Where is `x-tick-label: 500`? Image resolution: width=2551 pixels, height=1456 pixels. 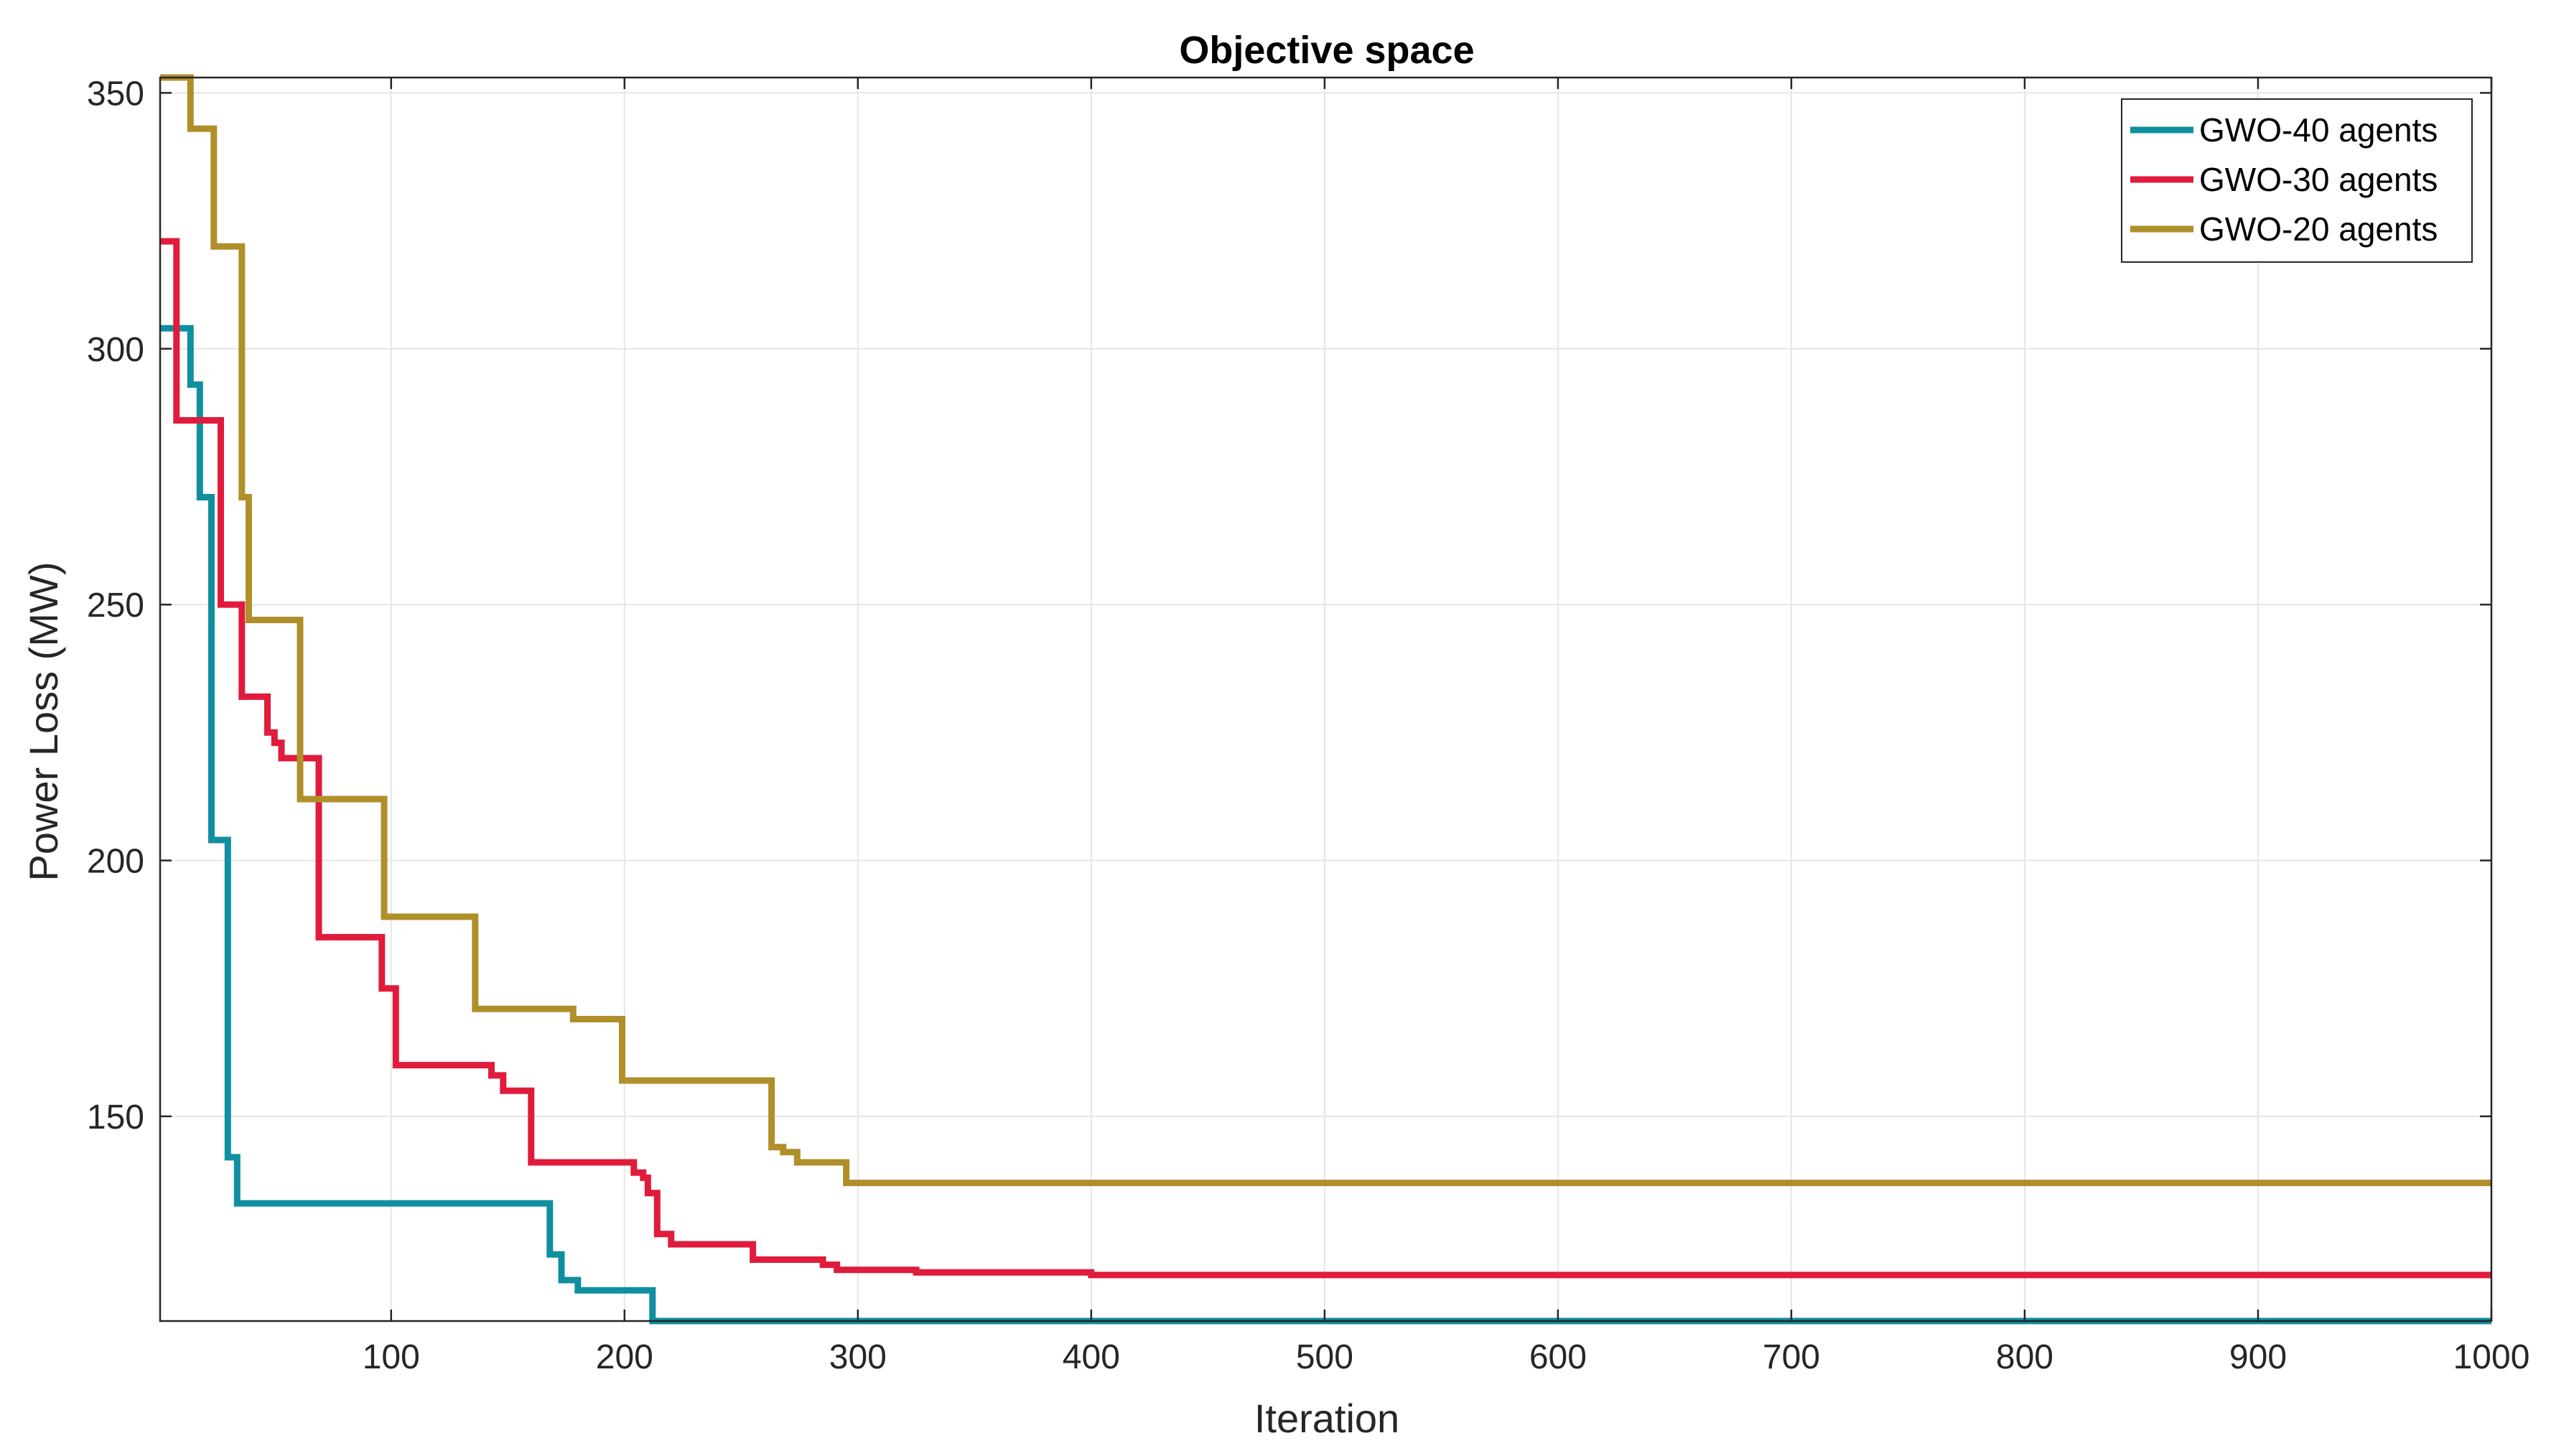 x-tick-label: 500 is located at coordinates (1324, 1357).